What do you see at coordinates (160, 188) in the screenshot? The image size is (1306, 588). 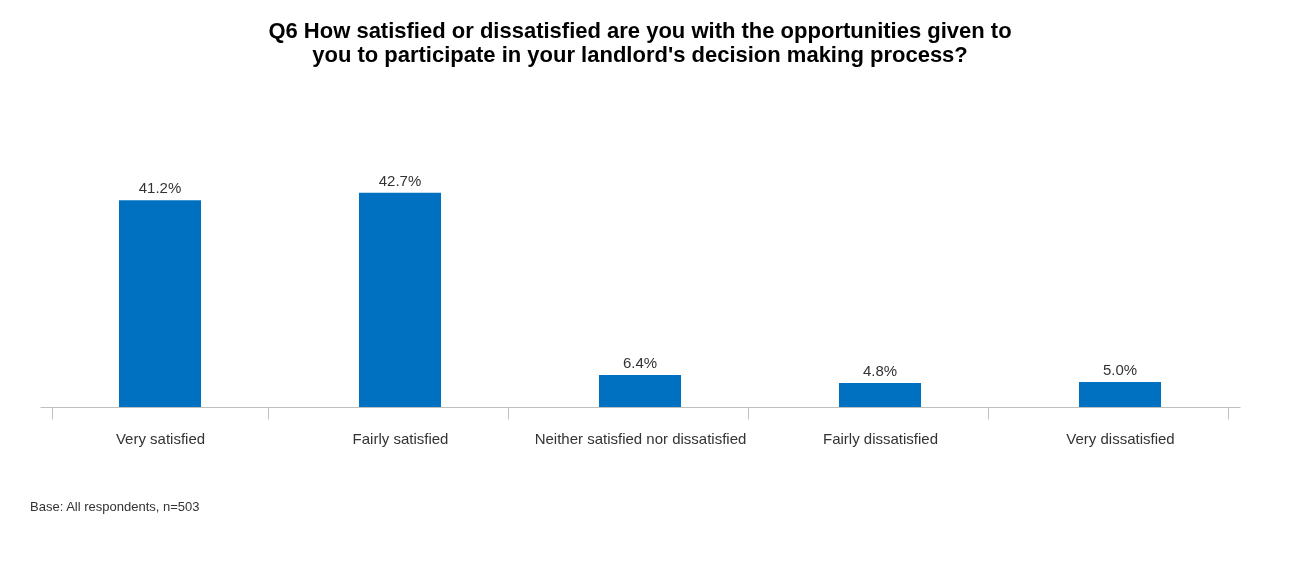 I see `data-label: 41.2%` at bounding box center [160, 188].